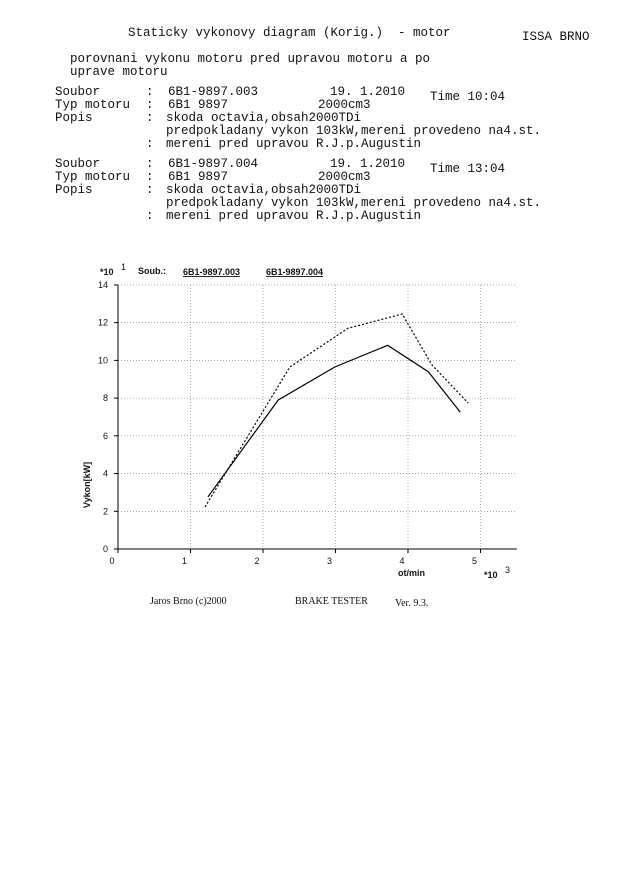 The height and width of the screenshot is (877, 624). I want to click on title: Staticky vykonovy diagram (Korig.), so click(255, 33).